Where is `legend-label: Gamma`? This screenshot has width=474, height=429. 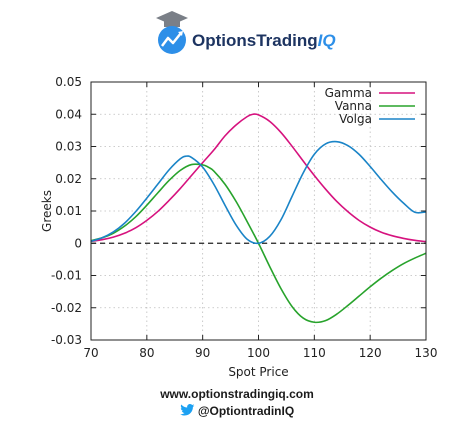
legend-label: Gamma is located at coordinates (348, 93).